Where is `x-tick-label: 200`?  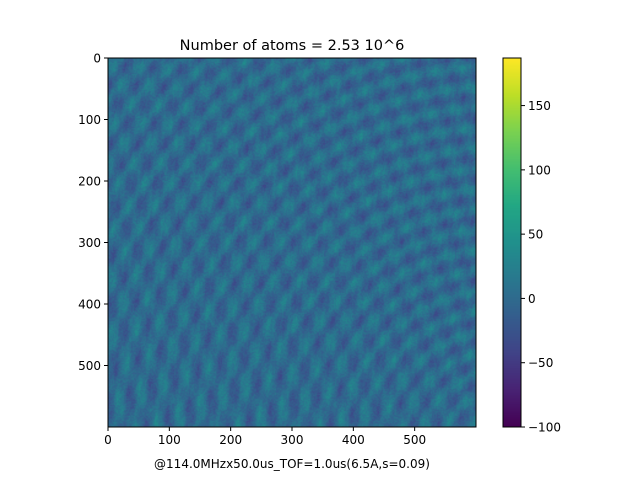
x-tick-label: 200 is located at coordinates (230, 440).